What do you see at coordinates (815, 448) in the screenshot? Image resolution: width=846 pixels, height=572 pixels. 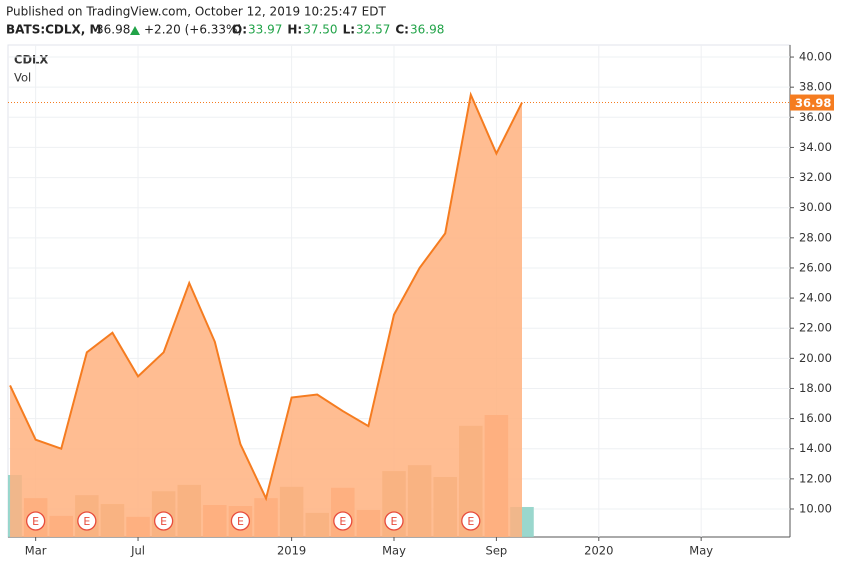 I see `y-tick-label: 14.00` at bounding box center [815, 448].